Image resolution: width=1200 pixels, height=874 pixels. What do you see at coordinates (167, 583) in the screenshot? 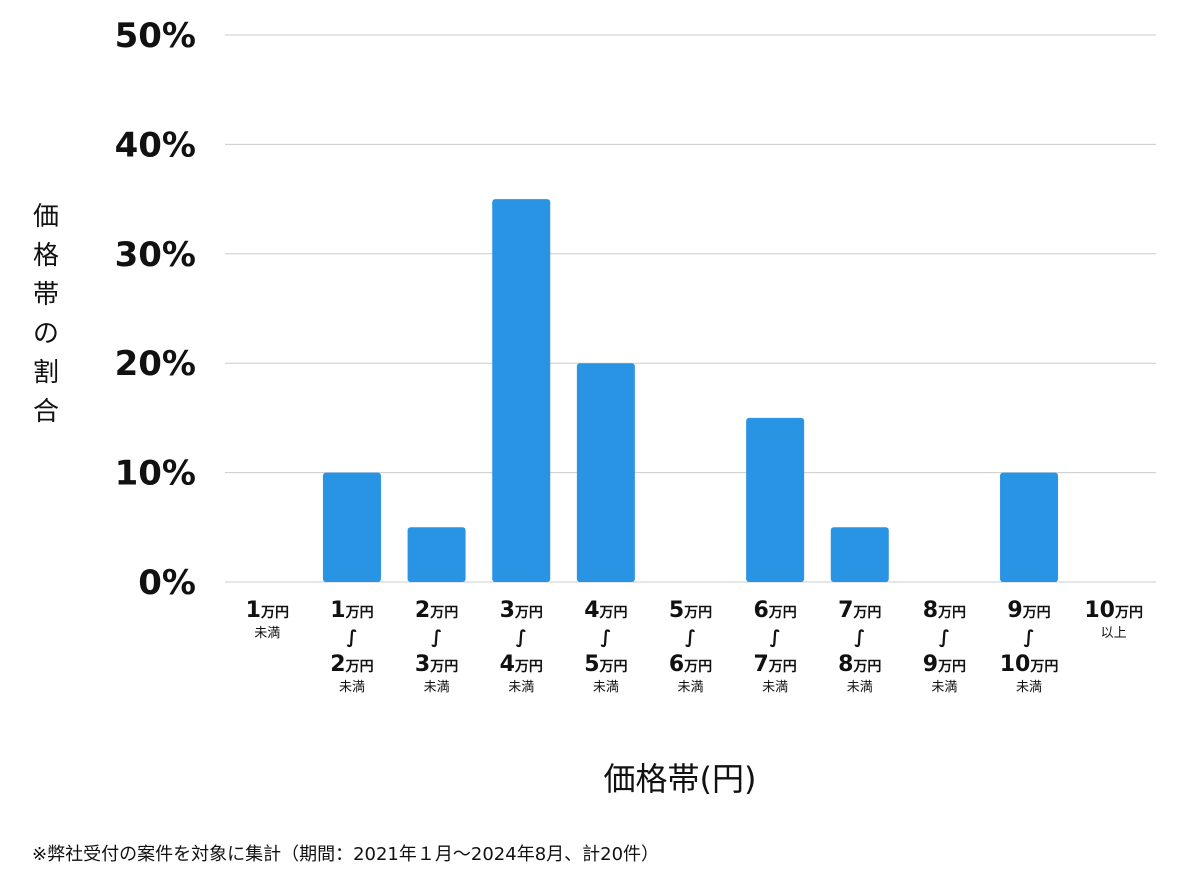
I see `y-tick-label: 0%` at bounding box center [167, 583].